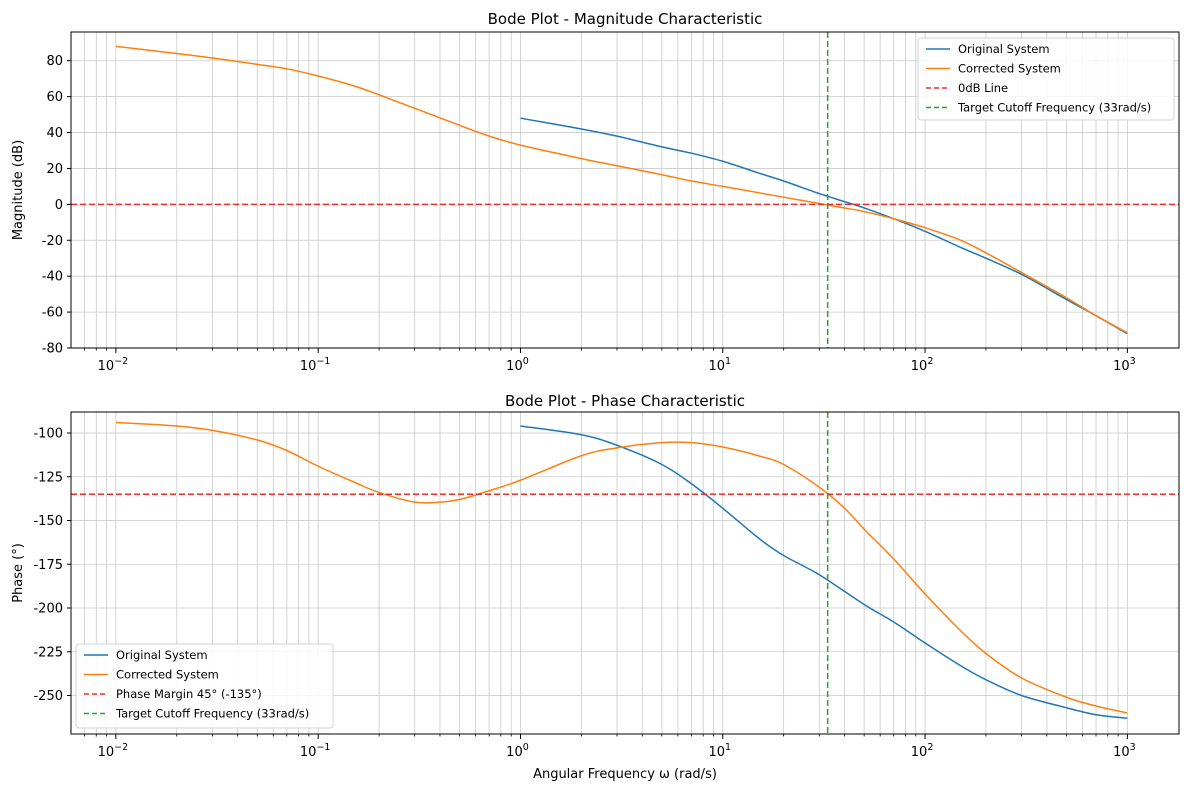  What do you see at coordinates (48, 652) in the screenshot?
I see `y-tick-label: -225` at bounding box center [48, 652].